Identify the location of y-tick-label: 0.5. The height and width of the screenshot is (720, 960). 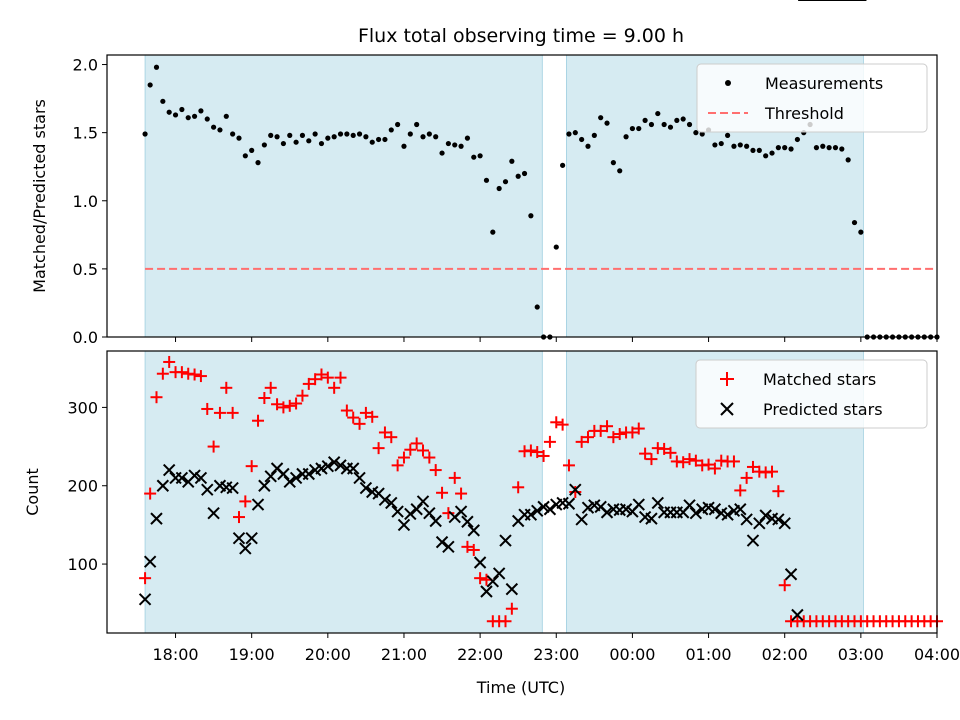
(85, 269).